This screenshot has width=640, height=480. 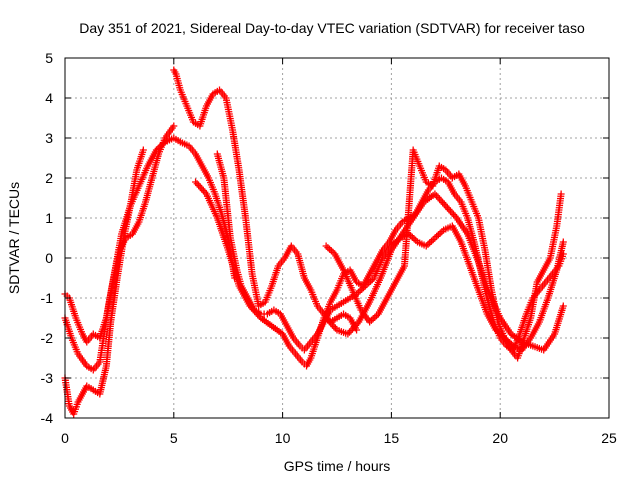 What do you see at coordinates (609, 438) in the screenshot?
I see `x-tick-label: 25` at bounding box center [609, 438].